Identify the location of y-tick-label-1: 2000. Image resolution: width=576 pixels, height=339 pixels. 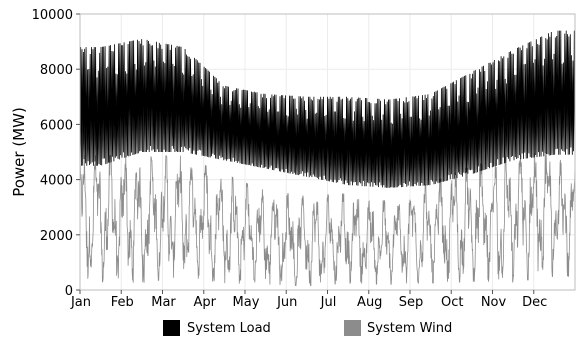
(56, 236).